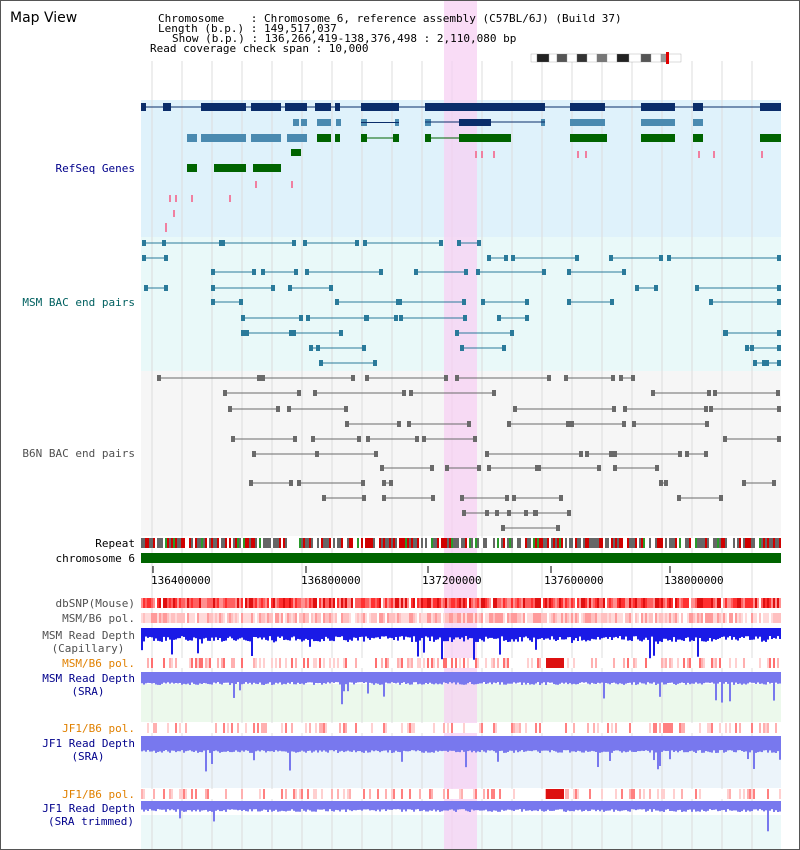  Describe the element at coordinates (95, 603) in the screenshot. I see `dbsnp-label: dbSNP(Mouse)` at that location.